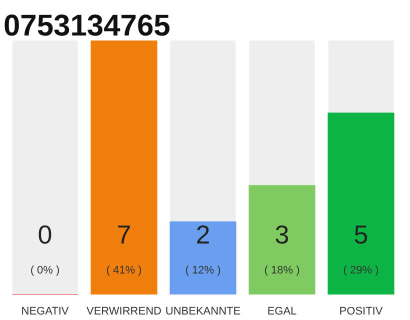 The height and width of the screenshot is (320, 410). What do you see at coordinates (361, 270) in the screenshot?
I see `annotation: ( 29% )` at bounding box center [361, 270].